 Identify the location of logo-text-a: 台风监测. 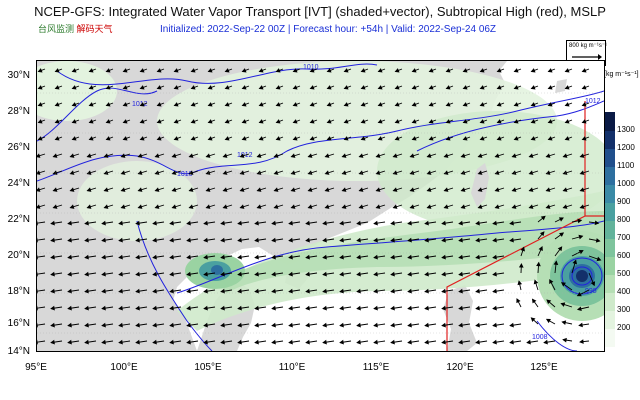
(56, 29).